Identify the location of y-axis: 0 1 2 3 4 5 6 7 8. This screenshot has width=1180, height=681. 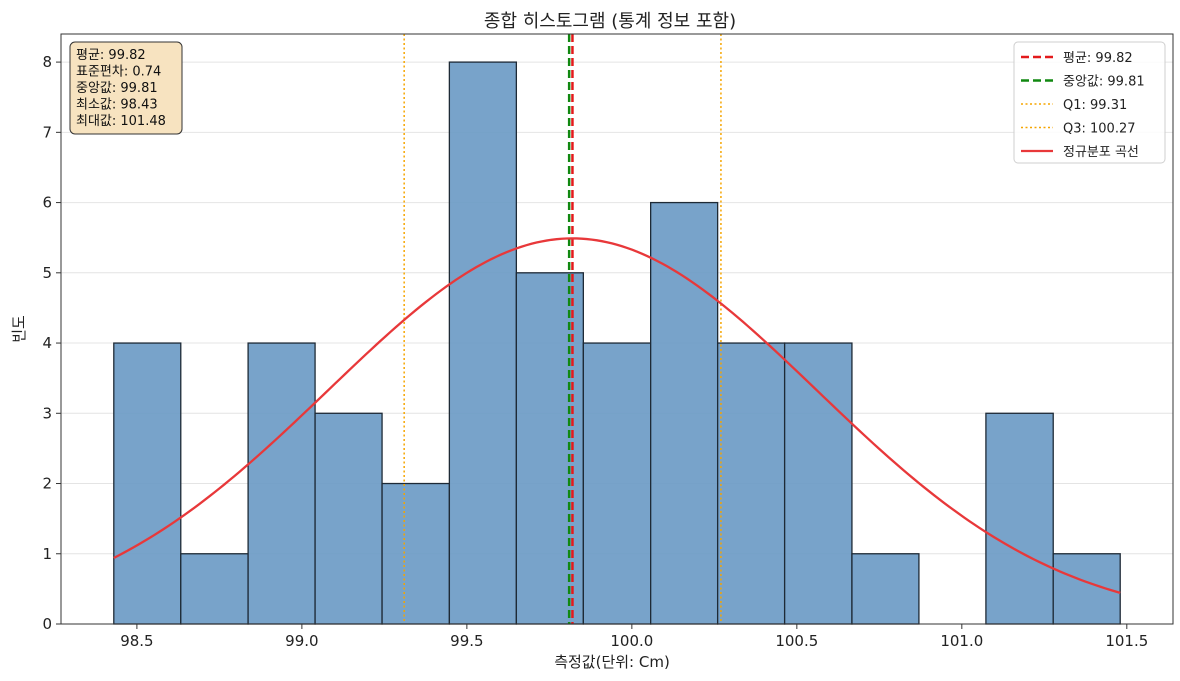
(51, 343).